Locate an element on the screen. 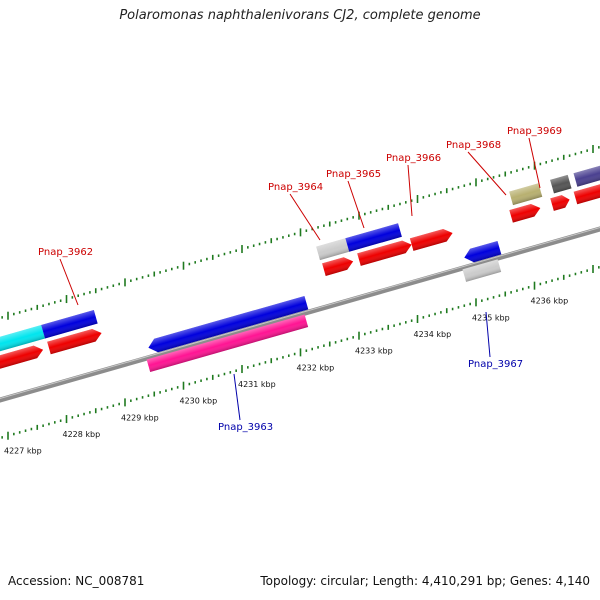  gene-label-pnap-3968: Pnap_3968 is located at coordinates (473, 145).